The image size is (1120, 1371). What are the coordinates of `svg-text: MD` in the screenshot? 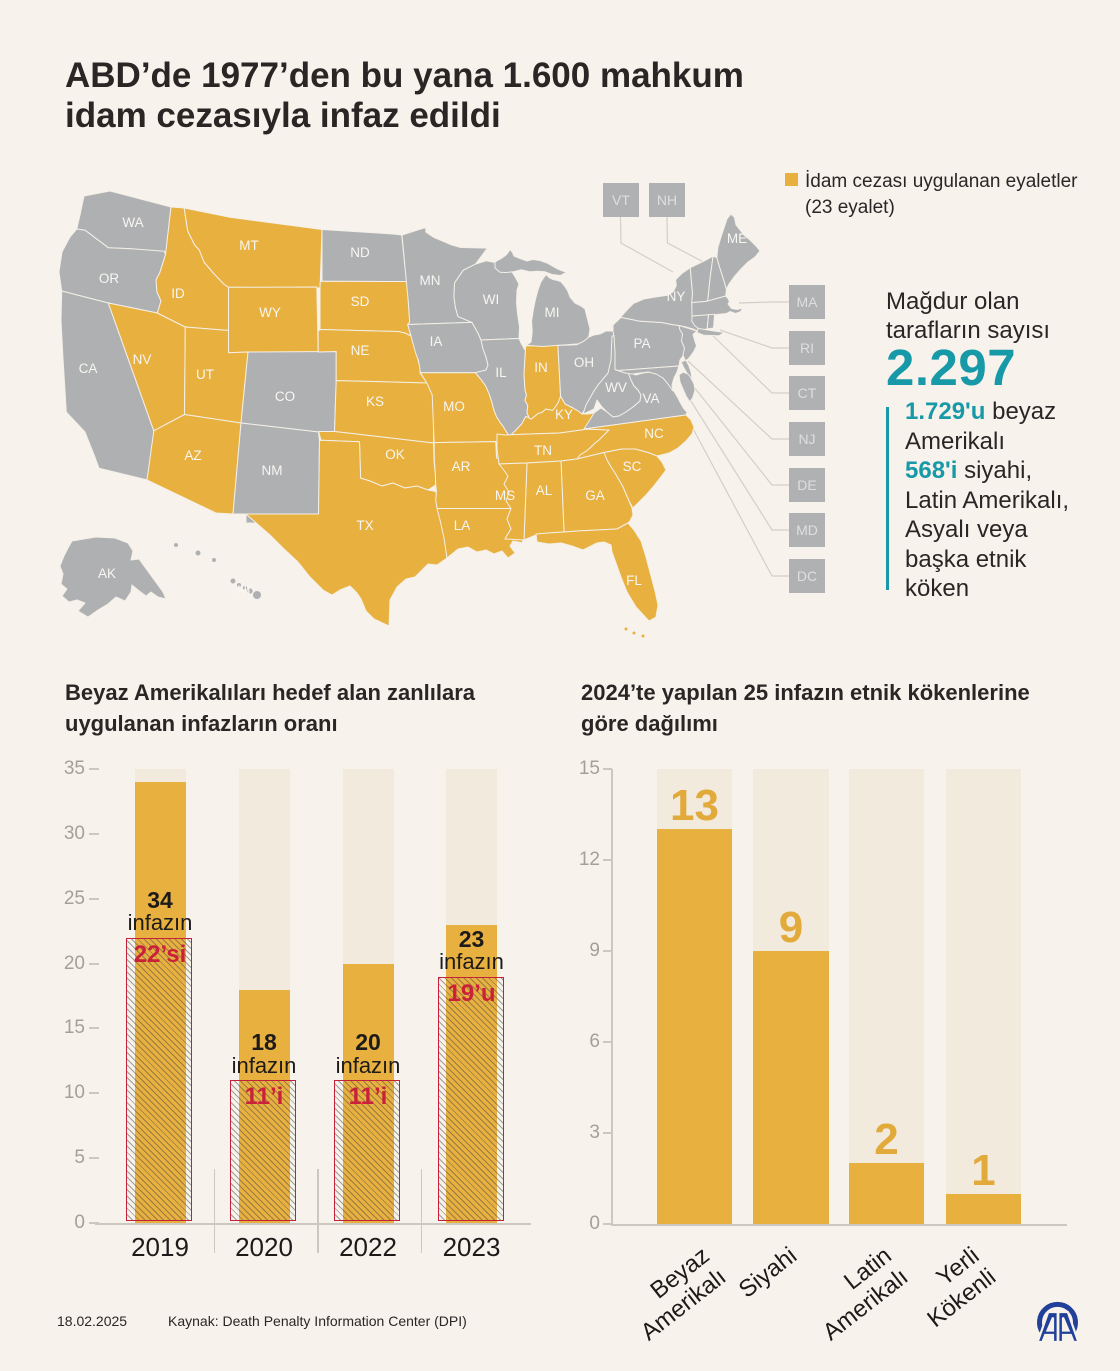 It's located at (807, 530).